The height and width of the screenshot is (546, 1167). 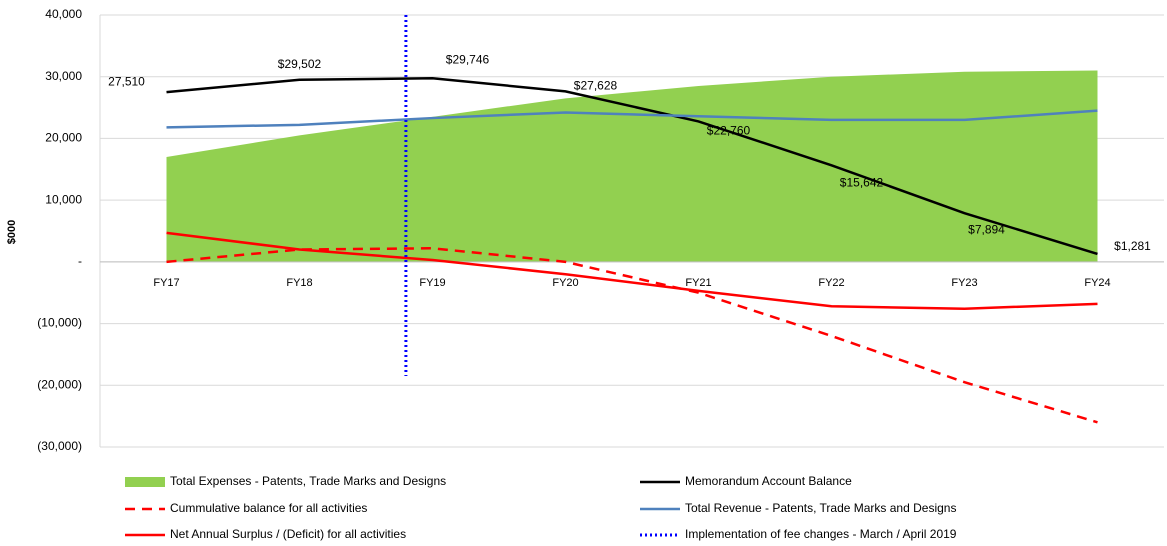 What do you see at coordinates (59, 446) in the screenshot?
I see `y-tick-label: (30,000)` at bounding box center [59, 446].